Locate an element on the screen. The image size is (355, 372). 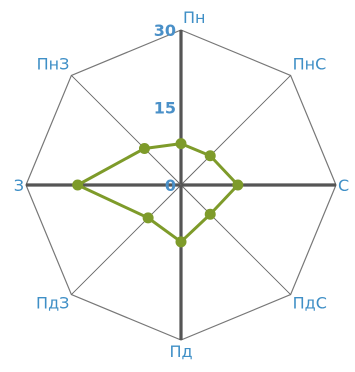
data-point-Пд is located at coordinates (181, 242).